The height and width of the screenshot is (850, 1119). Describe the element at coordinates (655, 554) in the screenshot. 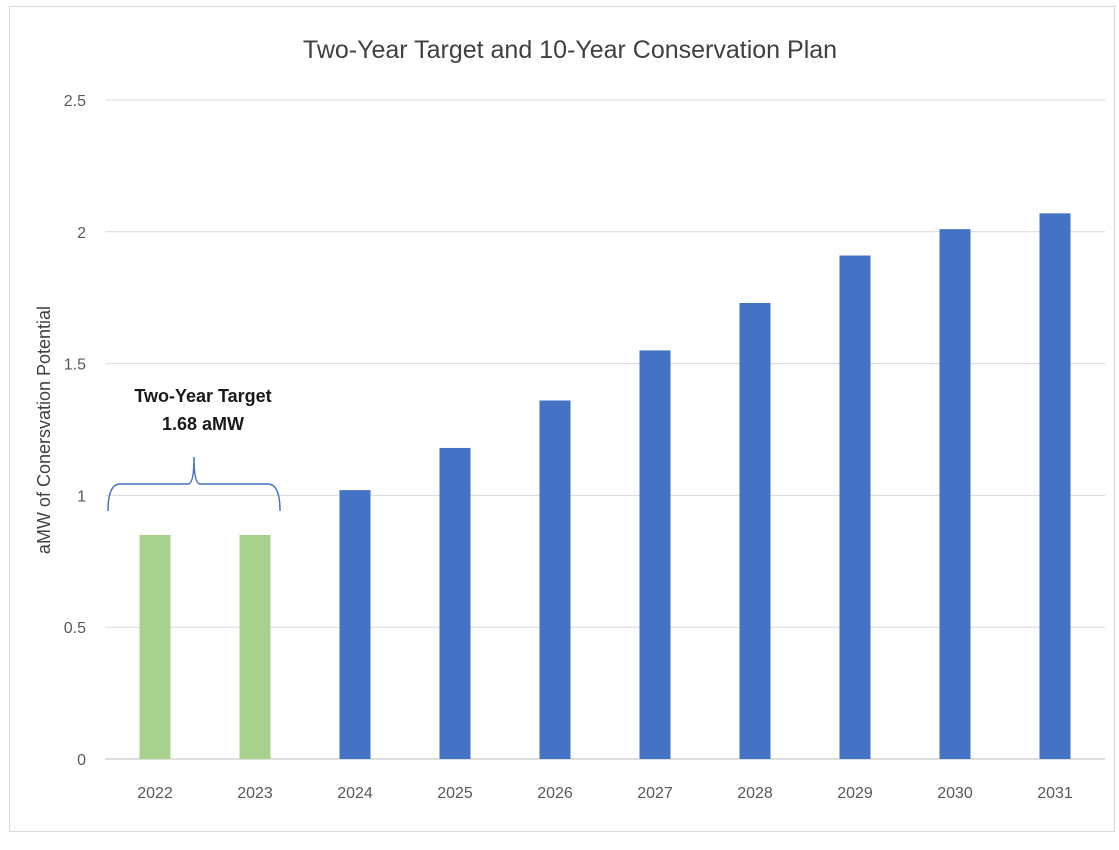

I see `bar-2027` at that location.